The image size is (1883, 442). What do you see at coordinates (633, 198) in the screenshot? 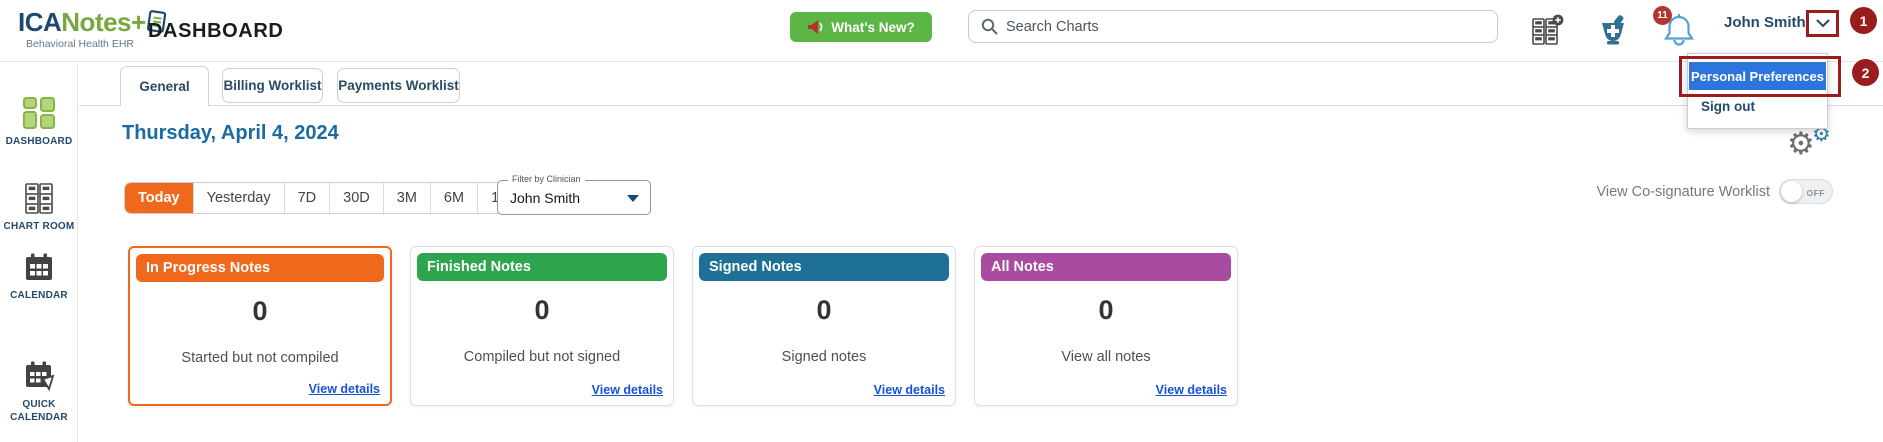
I see `caret-down-icon` at bounding box center [633, 198].